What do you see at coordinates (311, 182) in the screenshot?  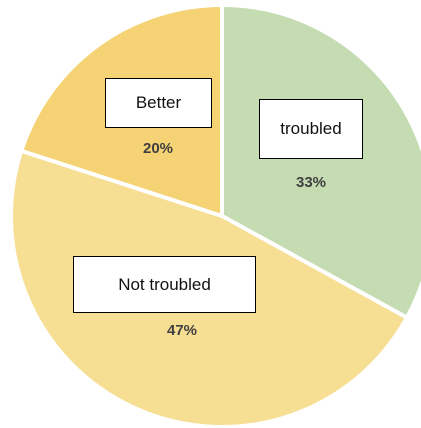 I see `slice-value-troubled: 33%` at bounding box center [311, 182].